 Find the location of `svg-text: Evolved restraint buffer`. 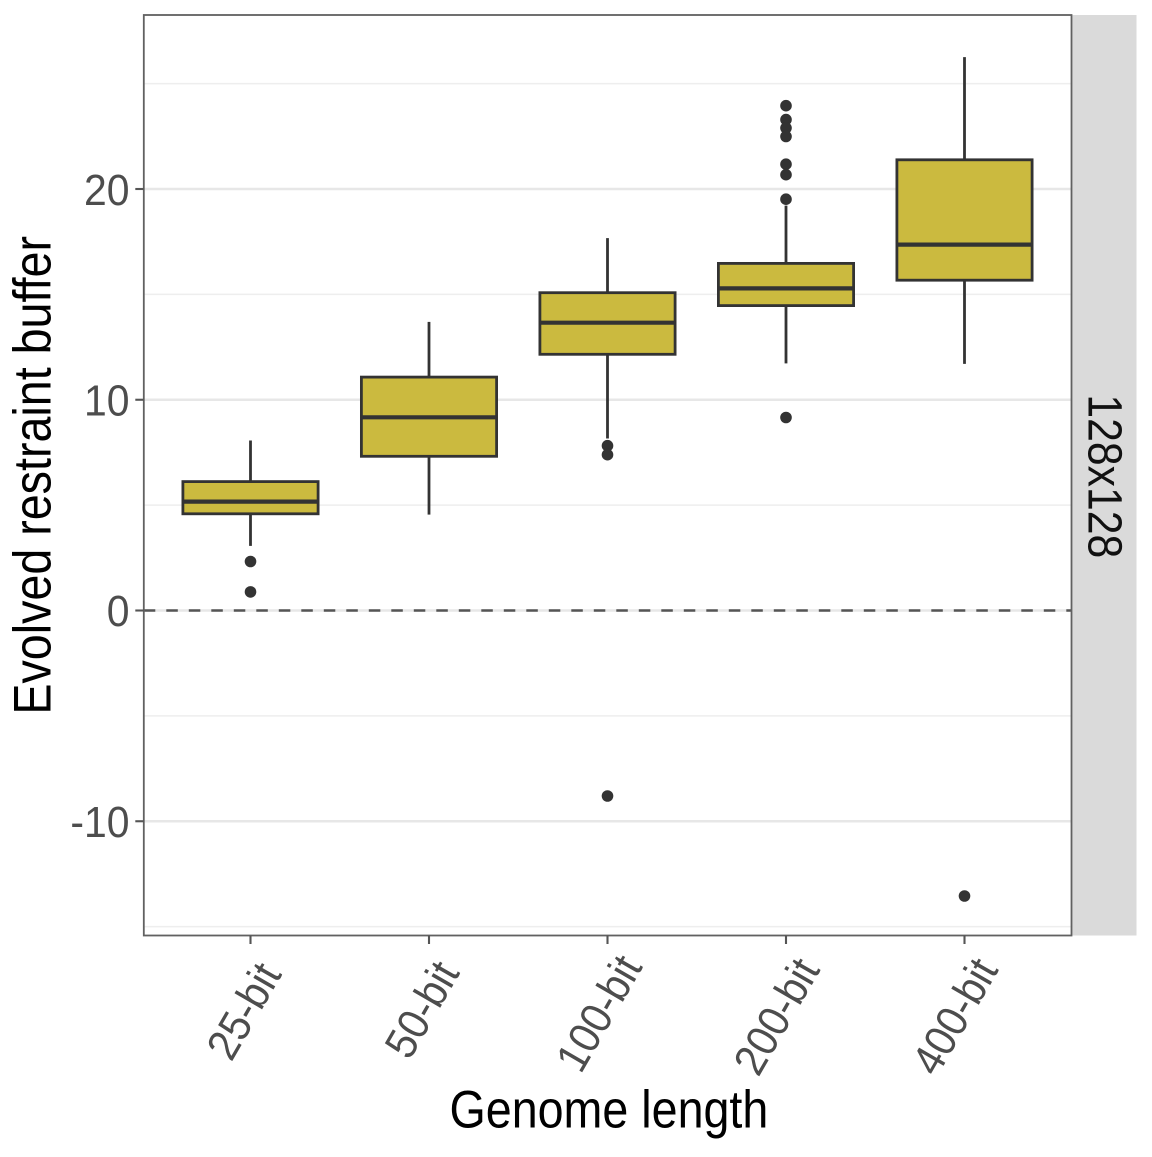

svg-text: Evolved restraint buffer is located at coordinates (32, 475).